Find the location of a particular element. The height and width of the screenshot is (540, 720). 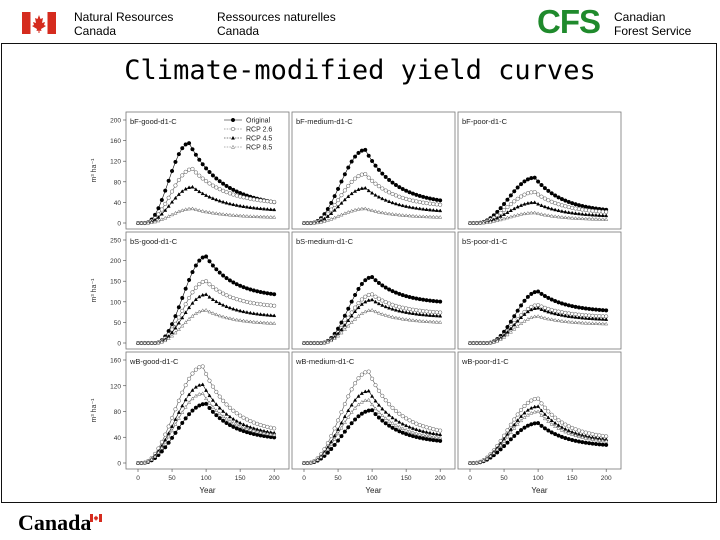

y-tick-label: 0 is located at coordinates (119, 224).